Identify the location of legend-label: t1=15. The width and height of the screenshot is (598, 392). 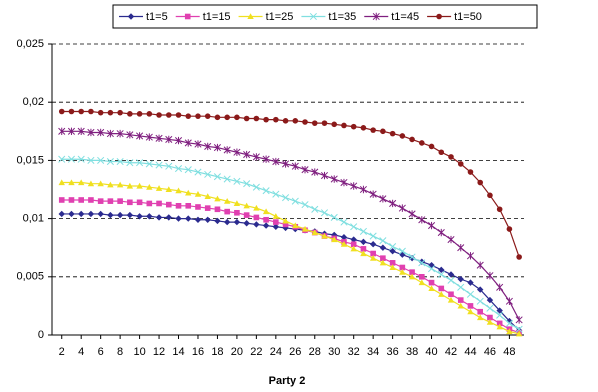
(217, 17).